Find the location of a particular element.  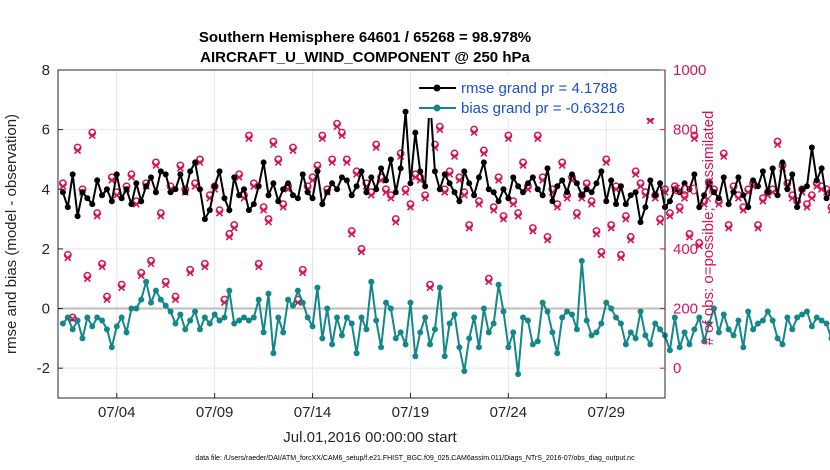

y-left-tick-label: 4 is located at coordinates (46, 189).